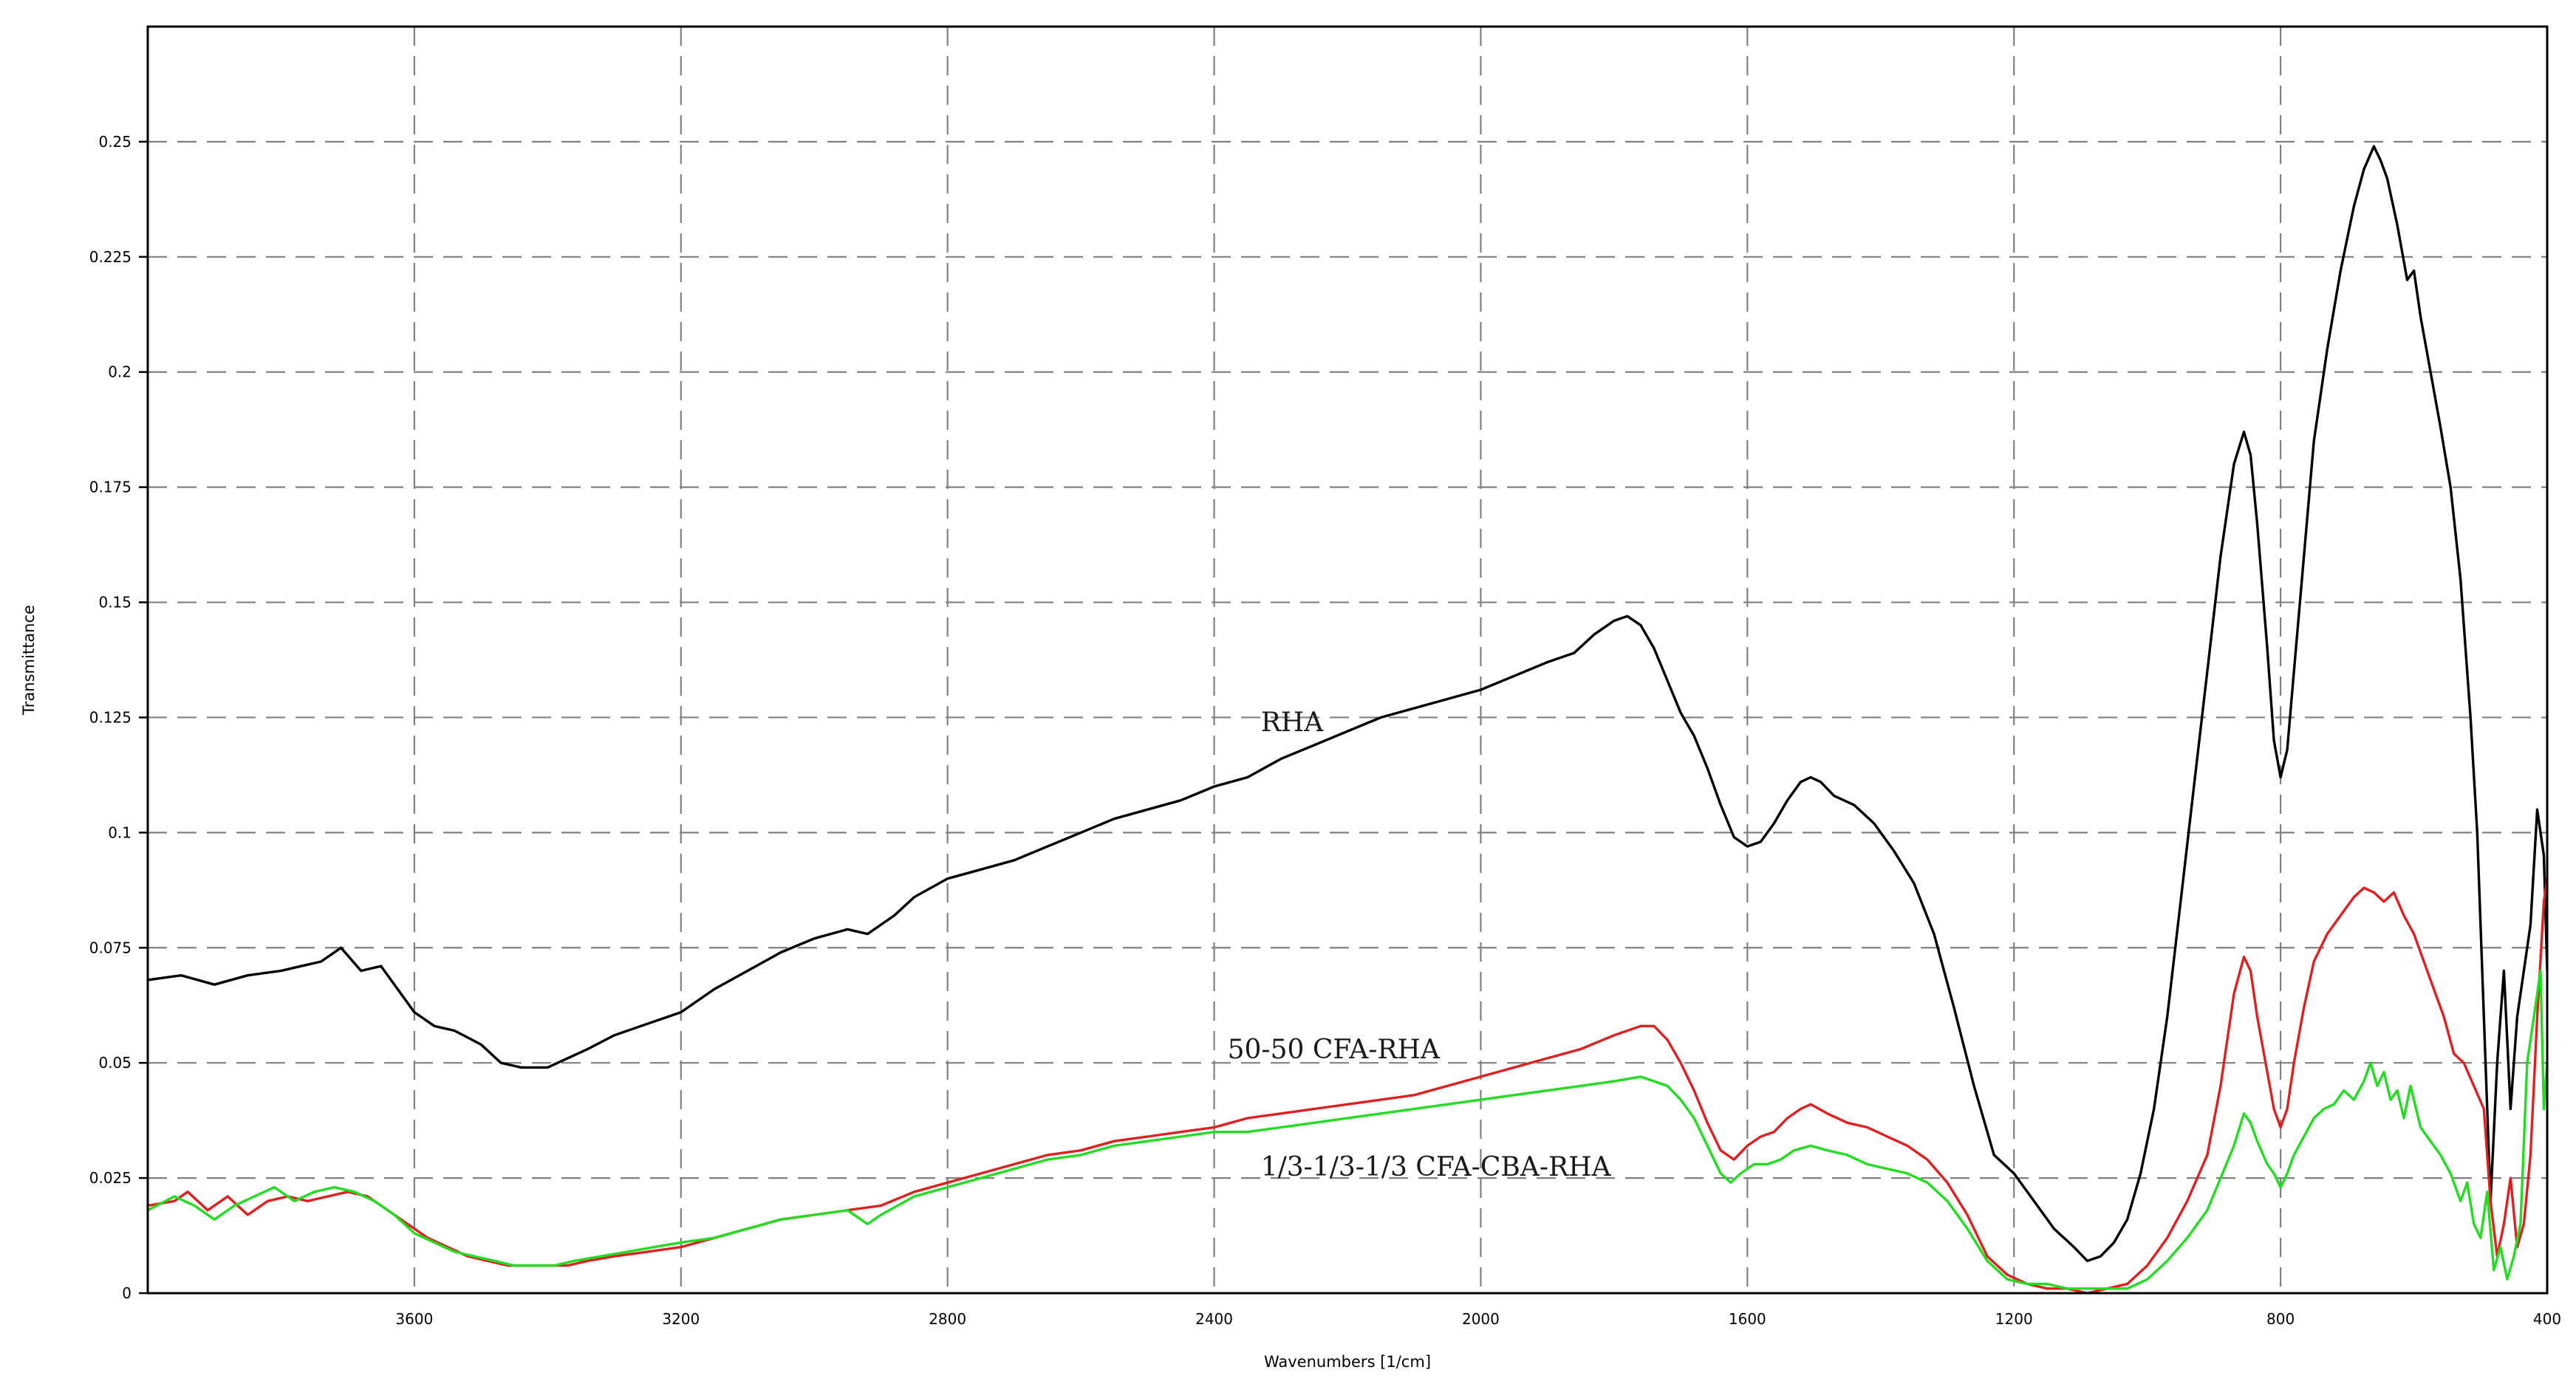  Describe the element at coordinates (1348, 1362) in the screenshot. I see `x-axis-title: Wavenumbers [1/cm]` at that location.